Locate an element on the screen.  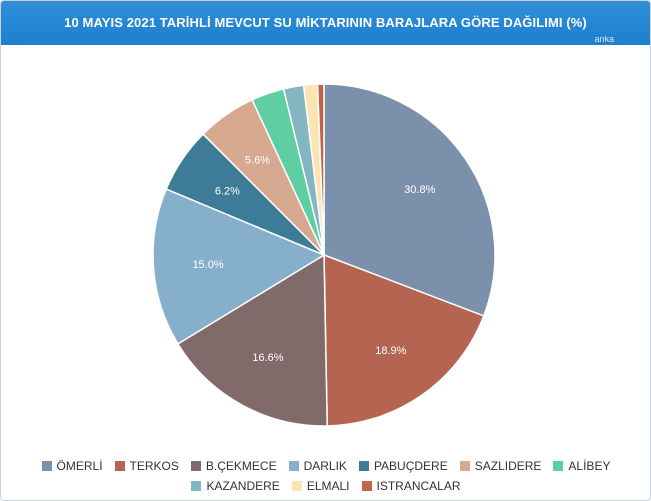
legend-item: KAZANDERE is located at coordinates (235, 486).